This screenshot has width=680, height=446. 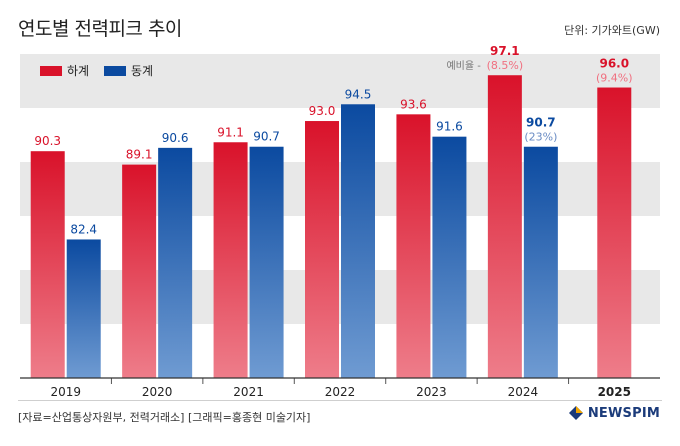 I want to click on value-label-summer-2020: 90.6, so click(x=175, y=138).